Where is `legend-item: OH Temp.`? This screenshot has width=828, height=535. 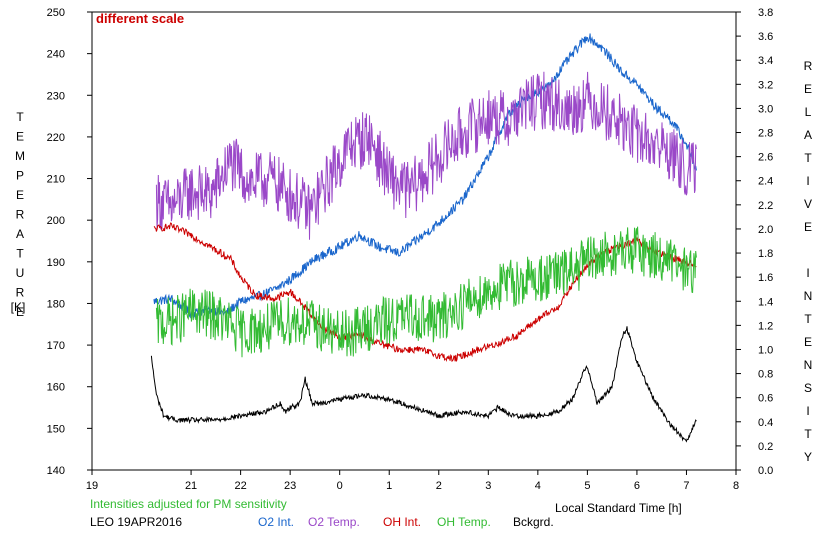
legend-item: OH Temp. is located at coordinates (464, 522).